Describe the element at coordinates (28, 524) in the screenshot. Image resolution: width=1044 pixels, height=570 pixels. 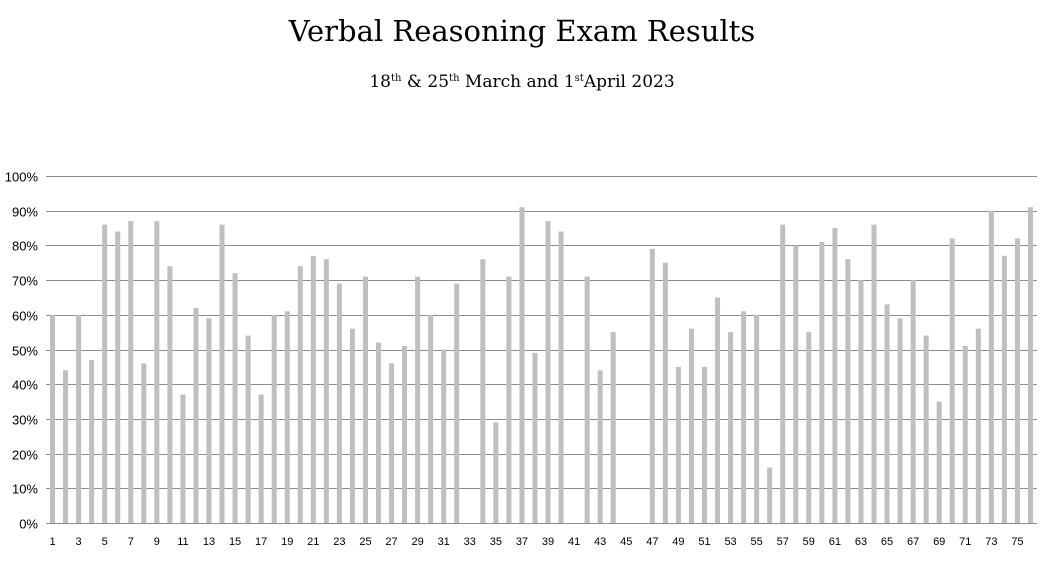
I see `y-tick-label: 0%` at that location.